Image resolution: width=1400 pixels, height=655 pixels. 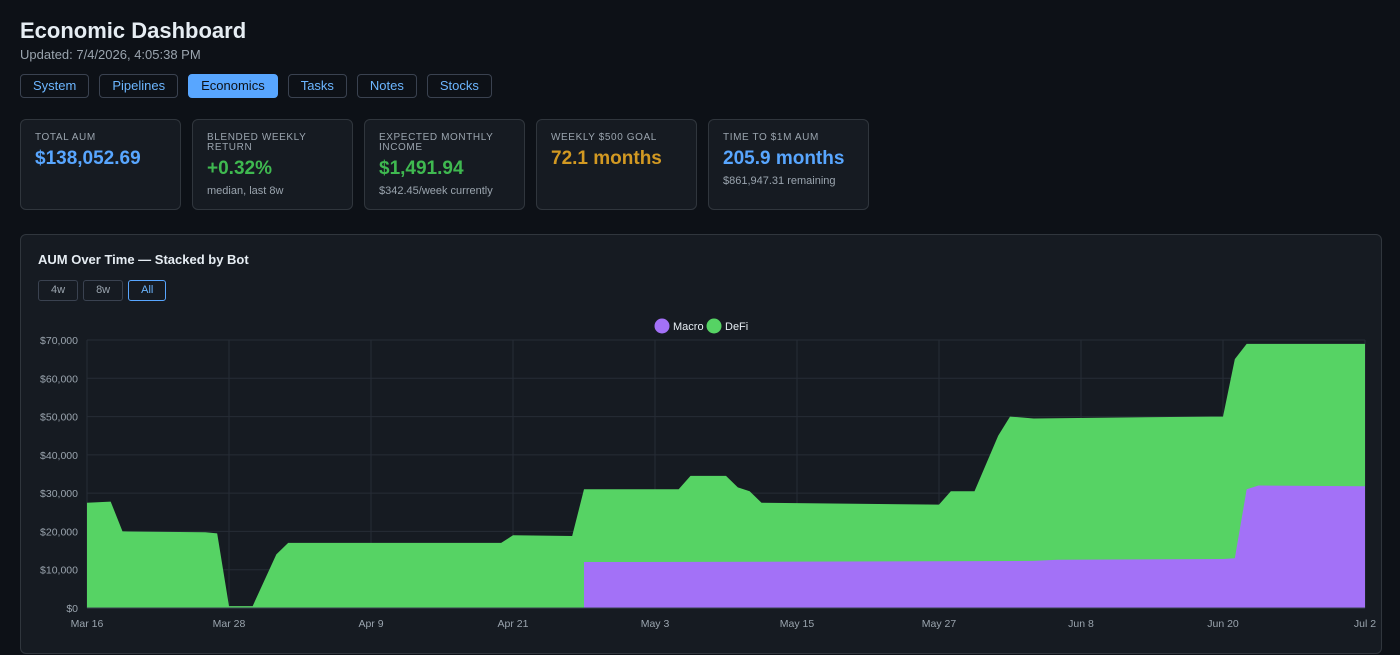 I want to click on tab-economics: Economics, so click(x=233, y=86).